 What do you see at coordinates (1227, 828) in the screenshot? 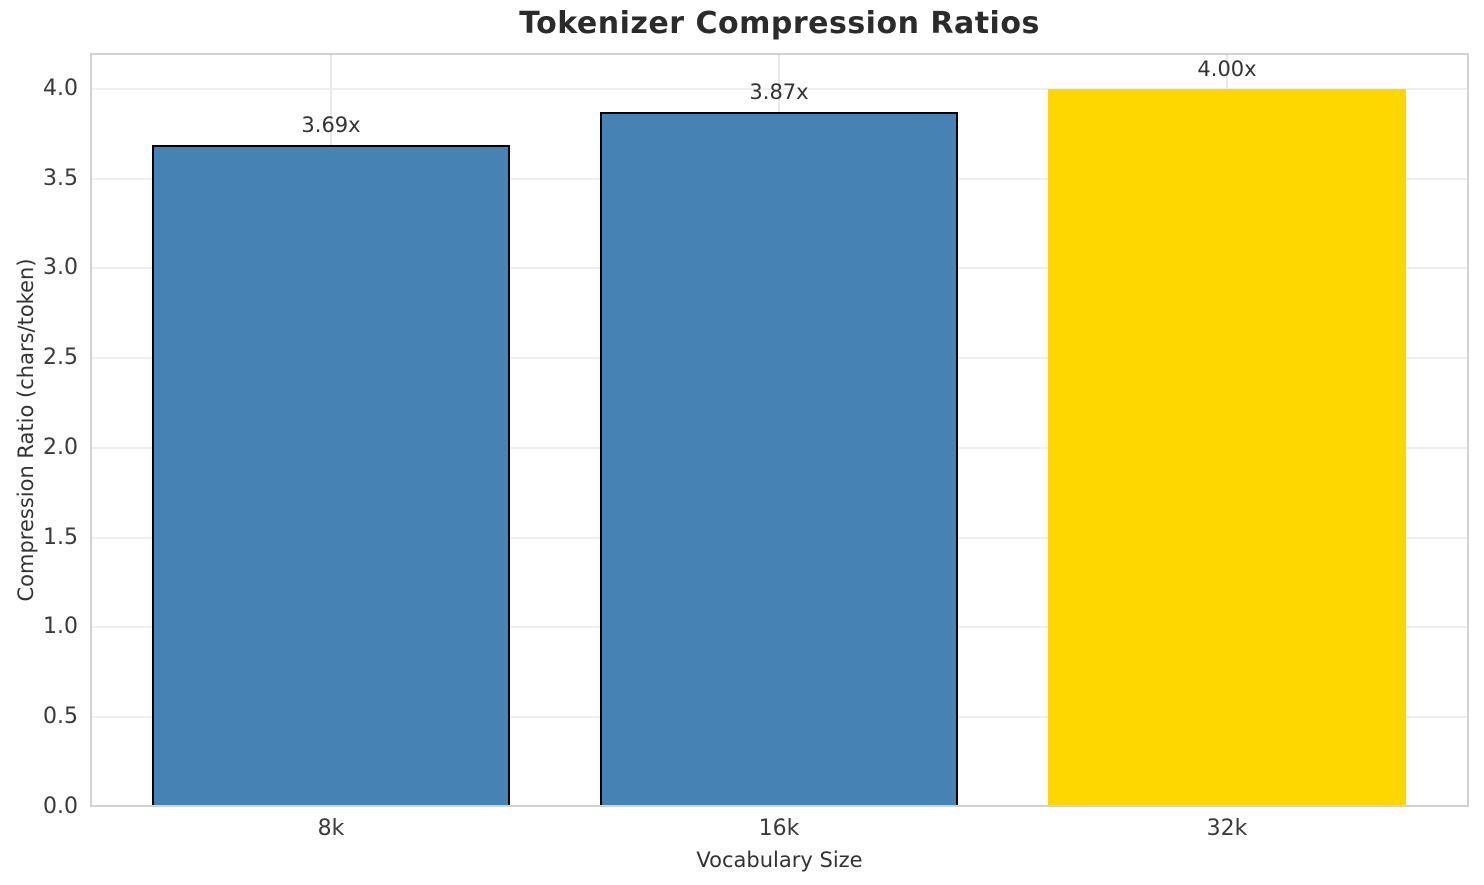
I see `x-tick-label: 32k` at bounding box center [1227, 828].